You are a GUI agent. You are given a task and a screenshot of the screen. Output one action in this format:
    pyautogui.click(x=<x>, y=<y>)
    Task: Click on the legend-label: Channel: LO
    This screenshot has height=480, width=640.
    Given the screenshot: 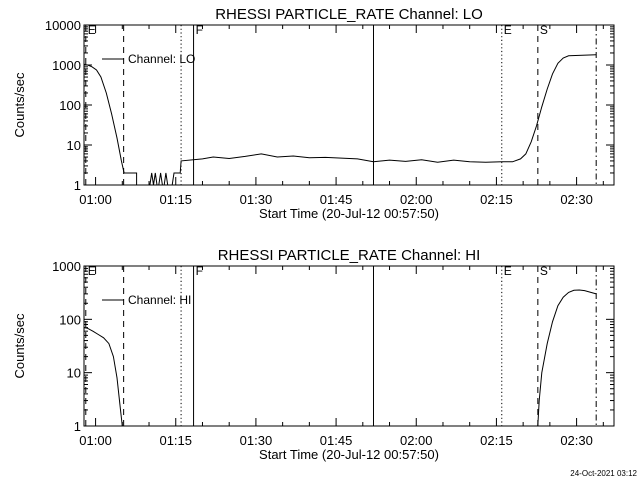 What is the action you would take?
    pyautogui.click(x=161, y=59)
    